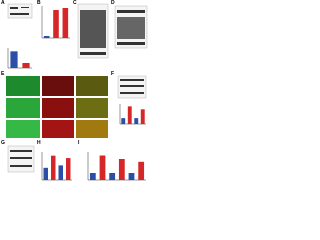 This screenshot has width=320, height=240. What do you see at coordinates (3, 3) in the screenshot?
I see `panel-label: A` at bounding box center [3, 3].